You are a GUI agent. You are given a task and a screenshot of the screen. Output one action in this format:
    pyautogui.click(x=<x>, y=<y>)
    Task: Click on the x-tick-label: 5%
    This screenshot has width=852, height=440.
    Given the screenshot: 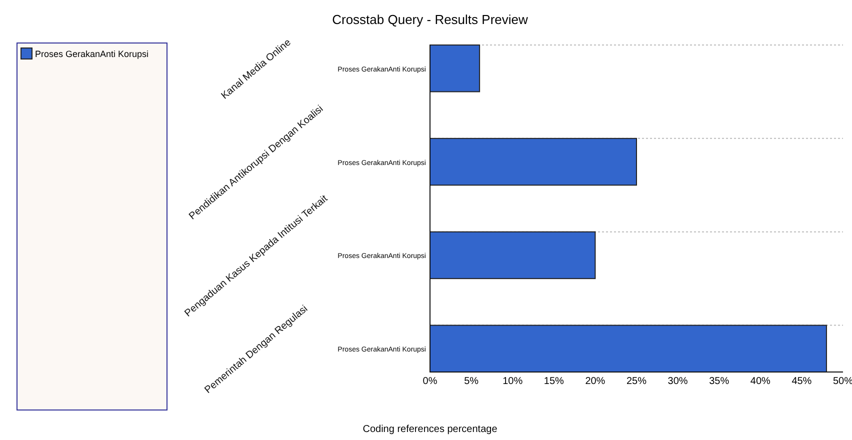 What is the action you would take?
    pyautogui.click(x=471, y=381)
    